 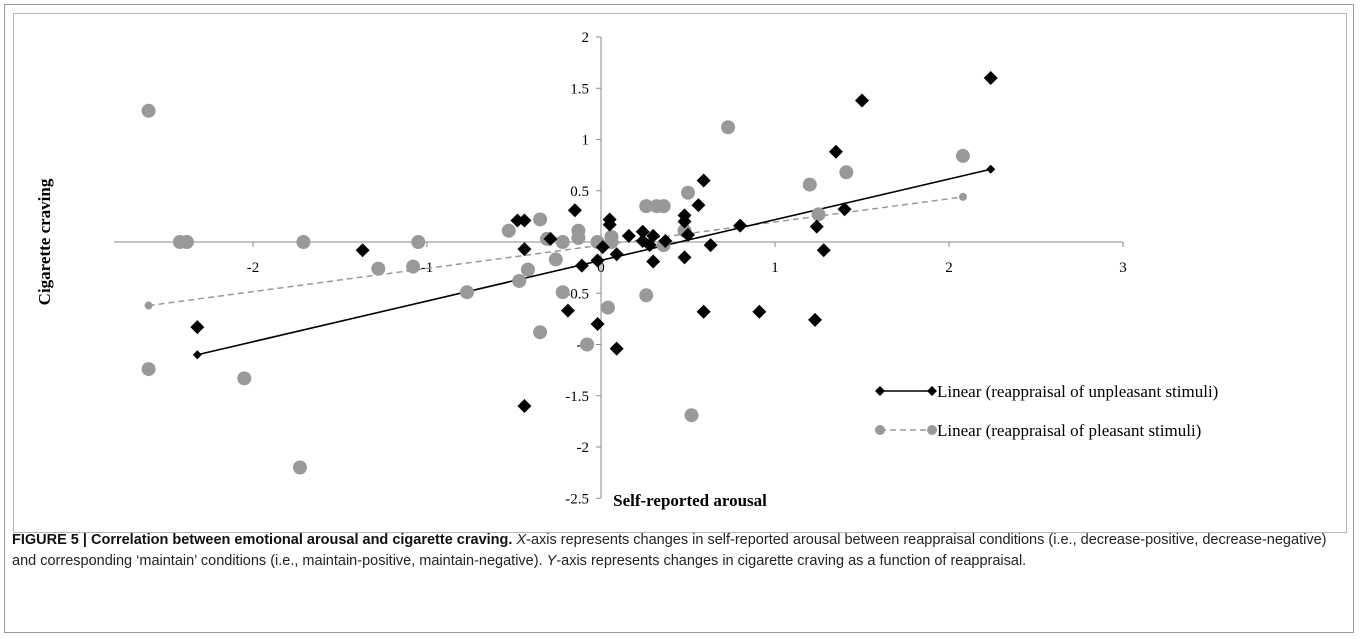 I want to click on legend-label-pleasant: Linear (reappraisal of pleasant stimuli), so click(x=1069, y=430).